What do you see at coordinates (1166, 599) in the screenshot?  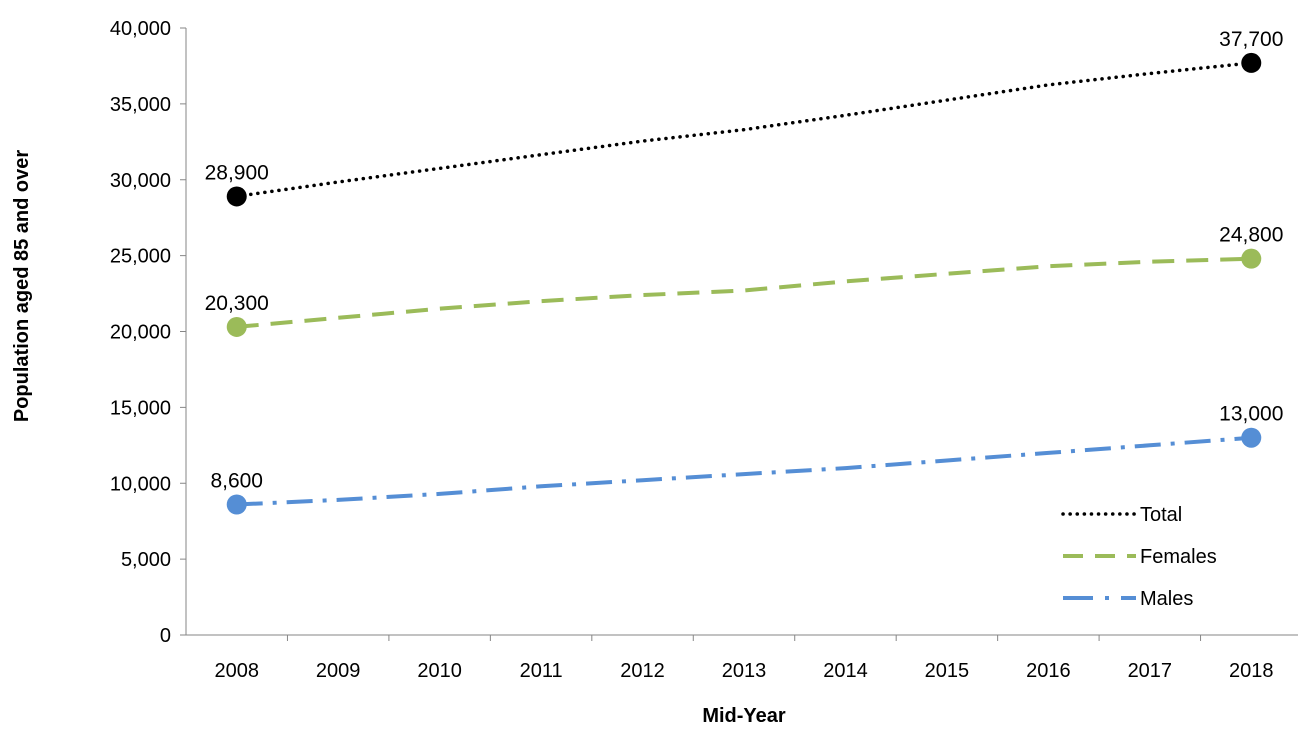 I see `legend-label-males: Males` at bounding box center [1166, 599].